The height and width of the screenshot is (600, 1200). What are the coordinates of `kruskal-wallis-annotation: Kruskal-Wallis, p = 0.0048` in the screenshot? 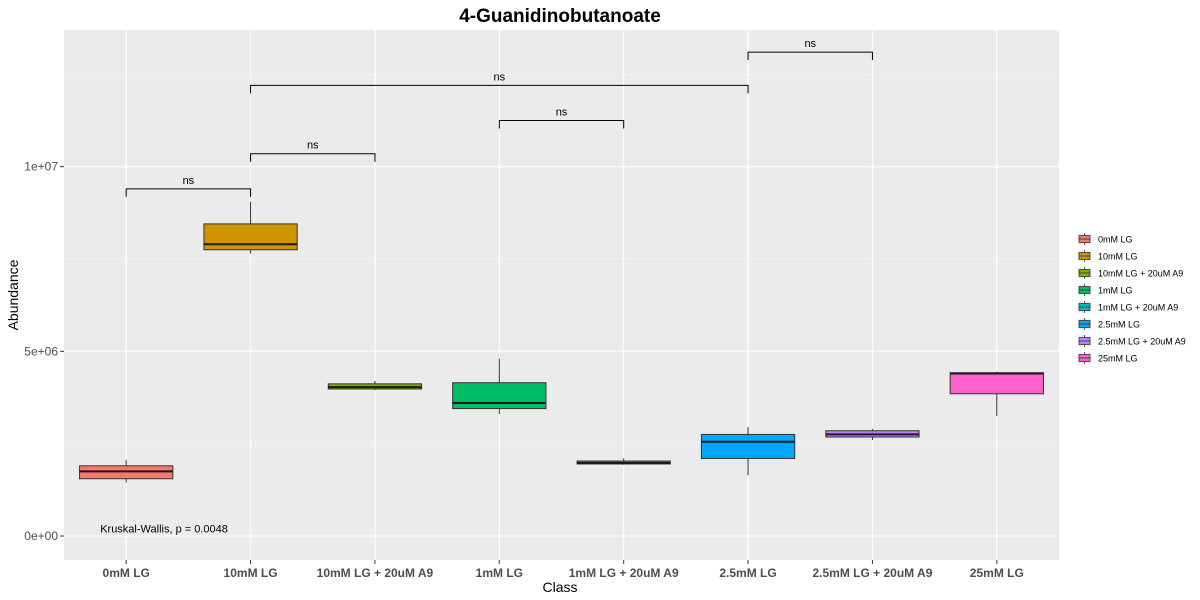 It's located at (164, 529).